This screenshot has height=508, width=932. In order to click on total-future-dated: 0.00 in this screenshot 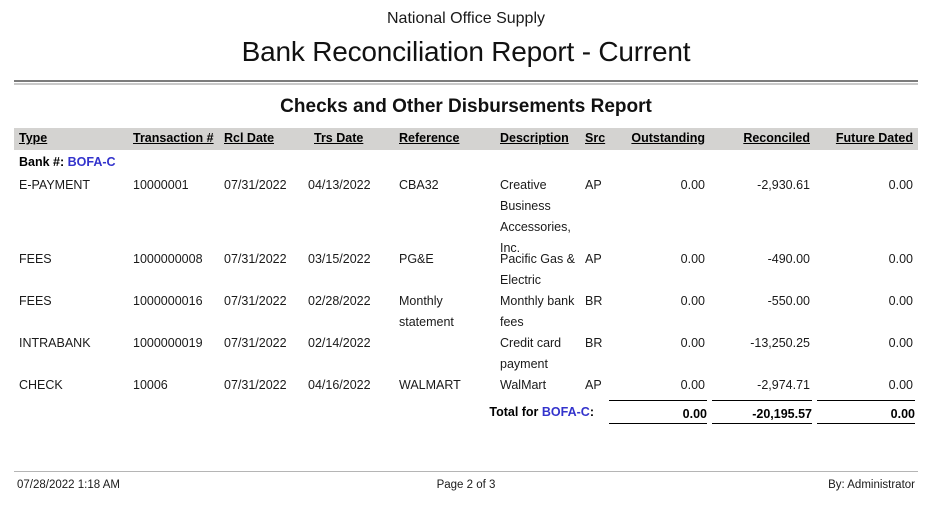, I will do `click(866, 412)`.